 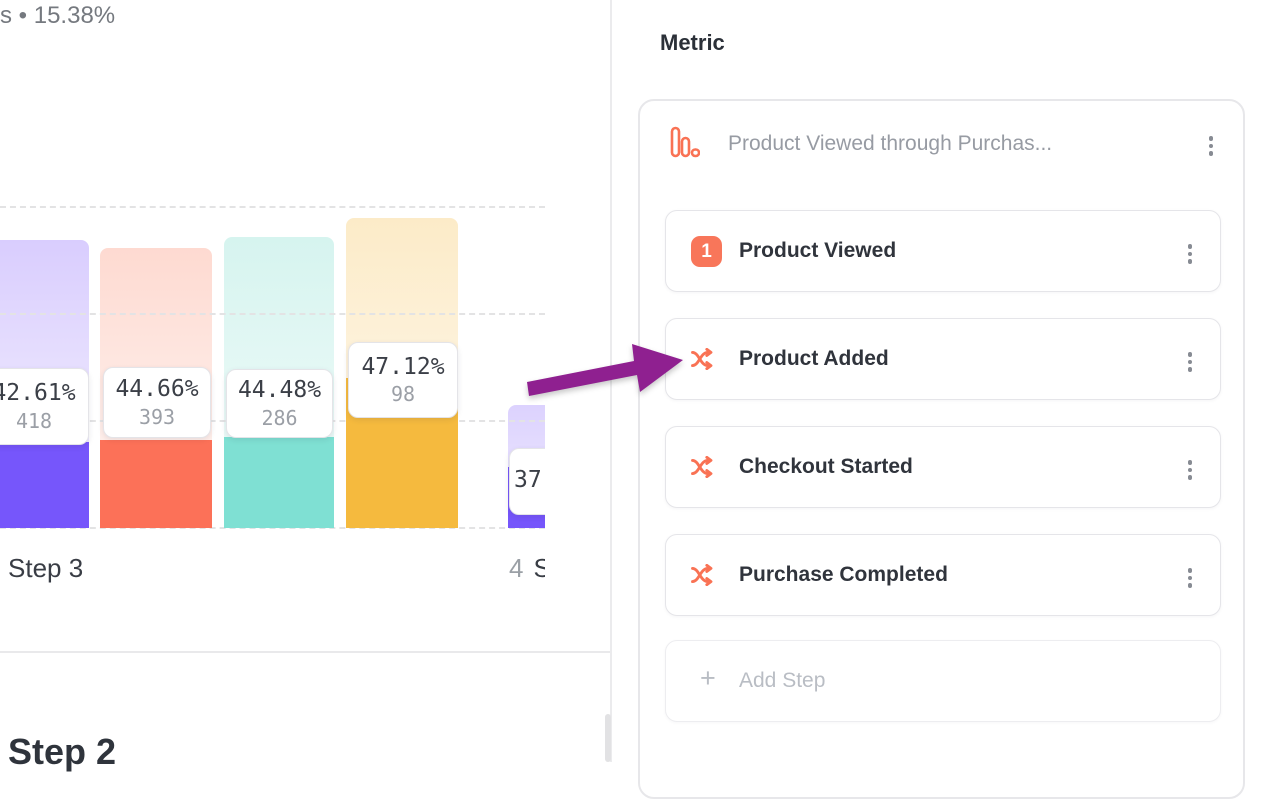 What do you see at coordinates (44, 485) in the screenshot?
I see `funnel-bar-converted-purple` at bounding box center [44, 485].